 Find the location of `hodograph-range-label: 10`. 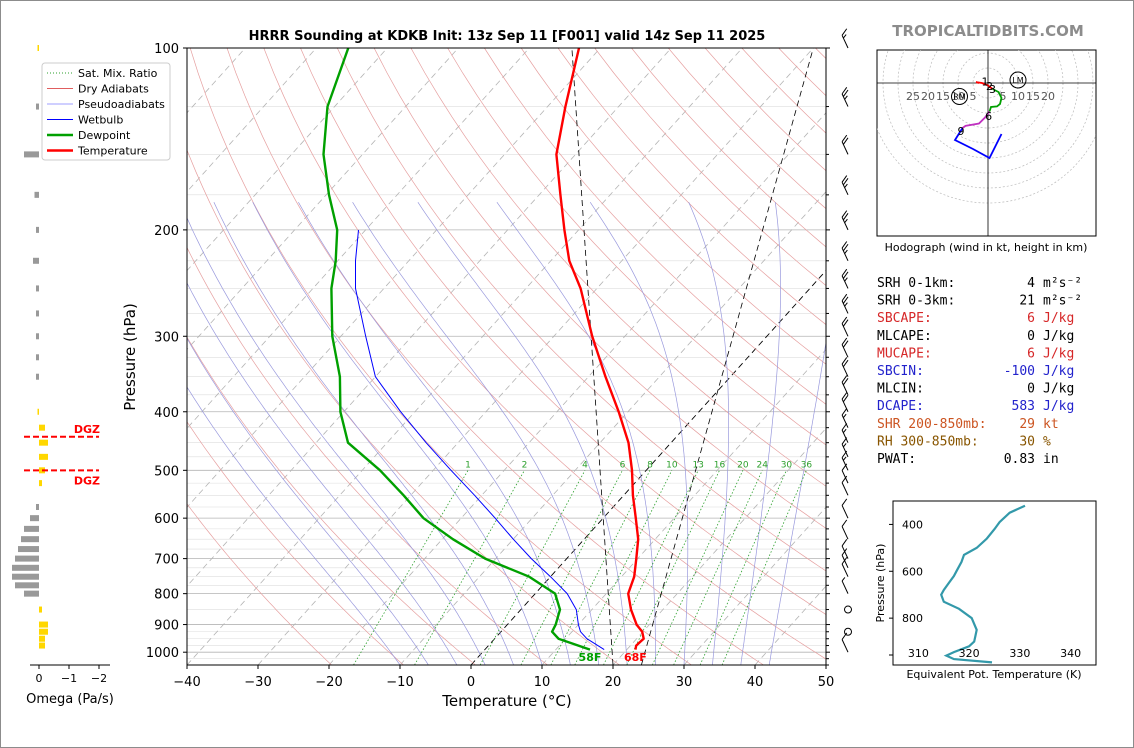

hodograph-range-label: 10 is located at coordinates (1018, 96).